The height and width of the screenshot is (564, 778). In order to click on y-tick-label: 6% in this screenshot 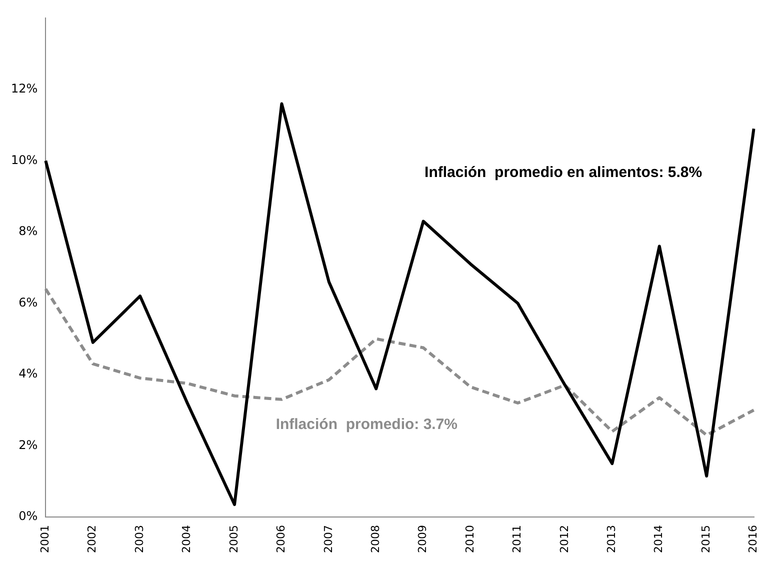, I will do `click(28, 302)`.